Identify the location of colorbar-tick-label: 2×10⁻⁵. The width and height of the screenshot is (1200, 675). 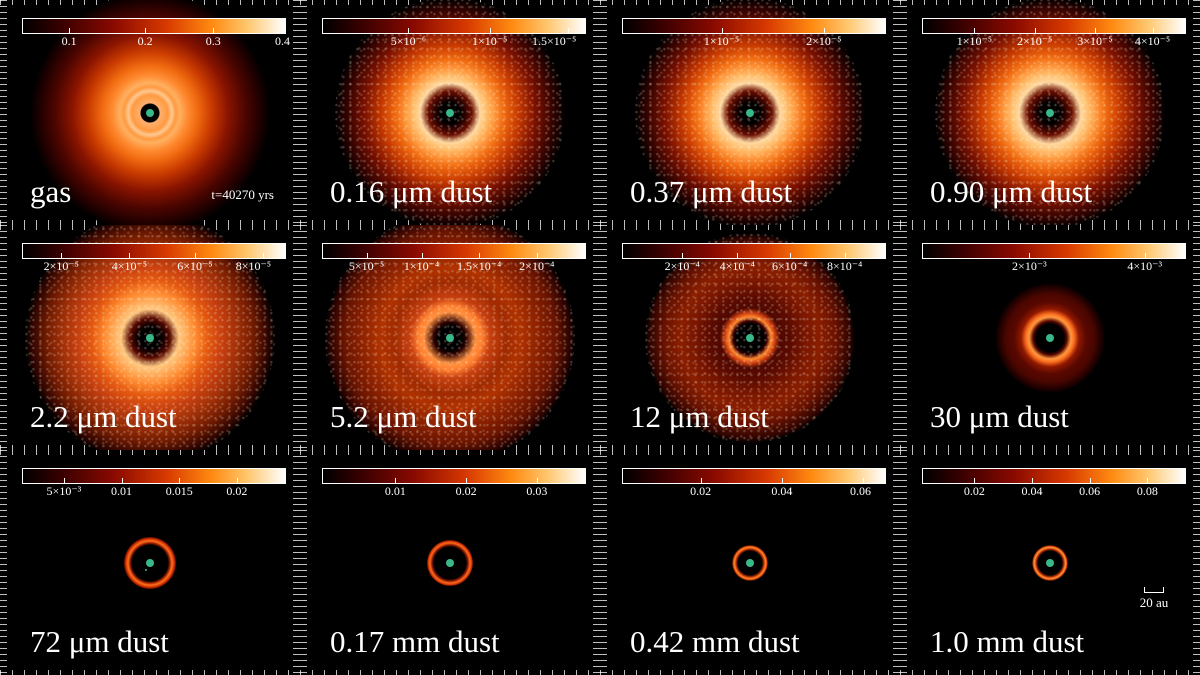
(824, 41).